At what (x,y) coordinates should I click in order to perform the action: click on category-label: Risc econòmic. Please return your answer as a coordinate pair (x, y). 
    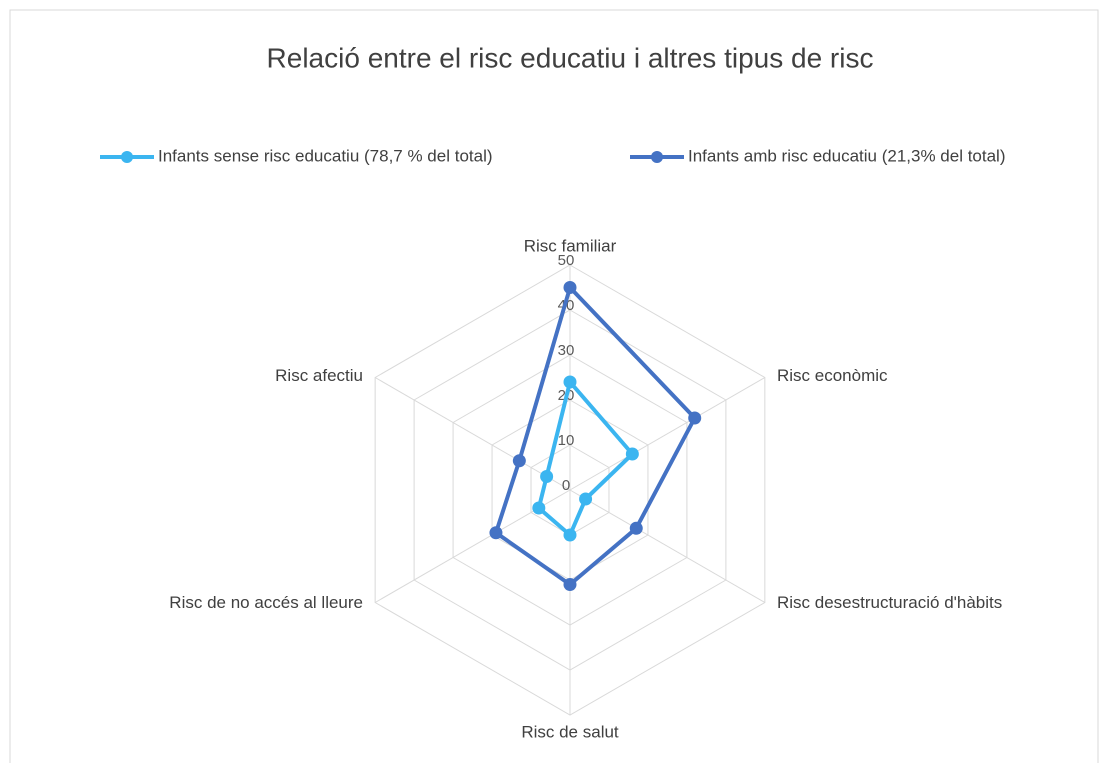
    Looking at the image, I should click on (832, 375).